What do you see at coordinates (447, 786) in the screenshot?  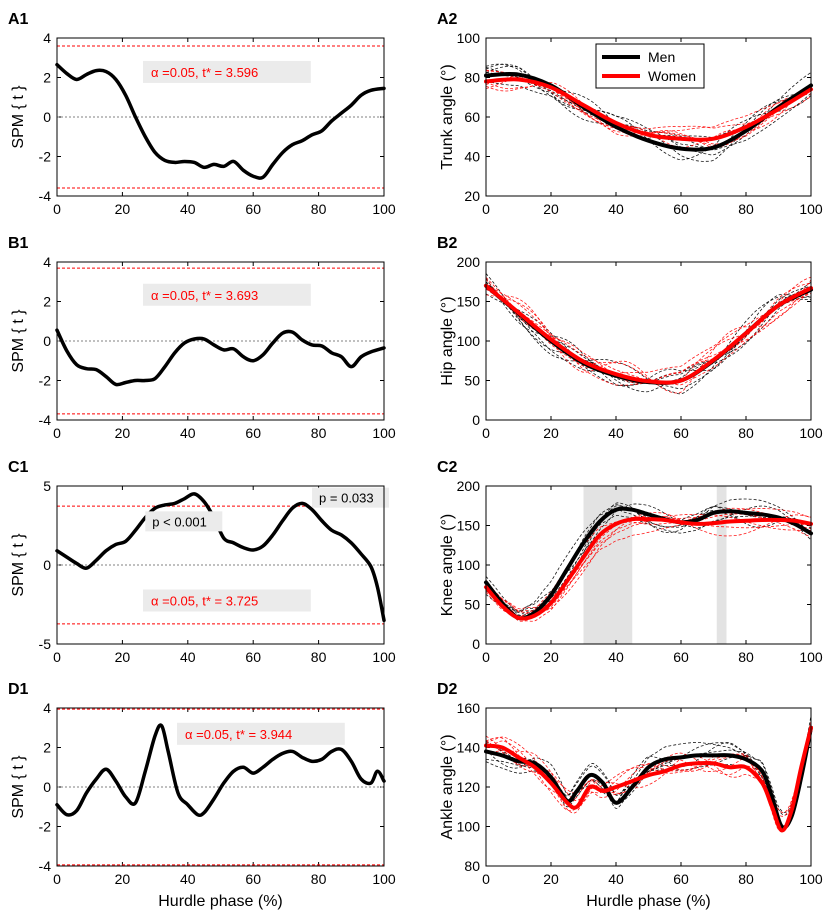 I see `y-axis-label: Ankle angle (°)` at bounding box center [447, 786].